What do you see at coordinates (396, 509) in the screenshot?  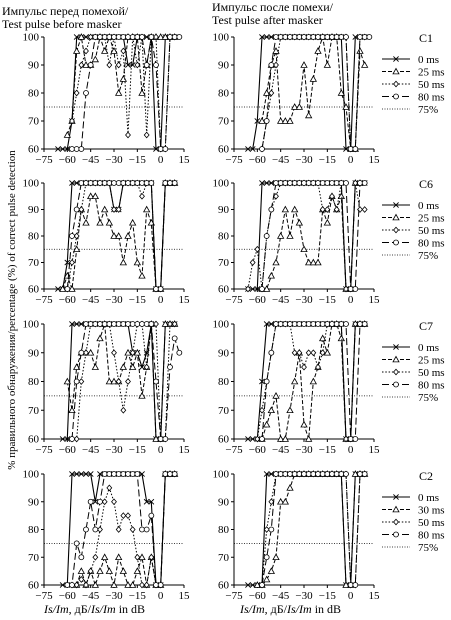 I see `legend-marker` at bounding box center [396, 509].